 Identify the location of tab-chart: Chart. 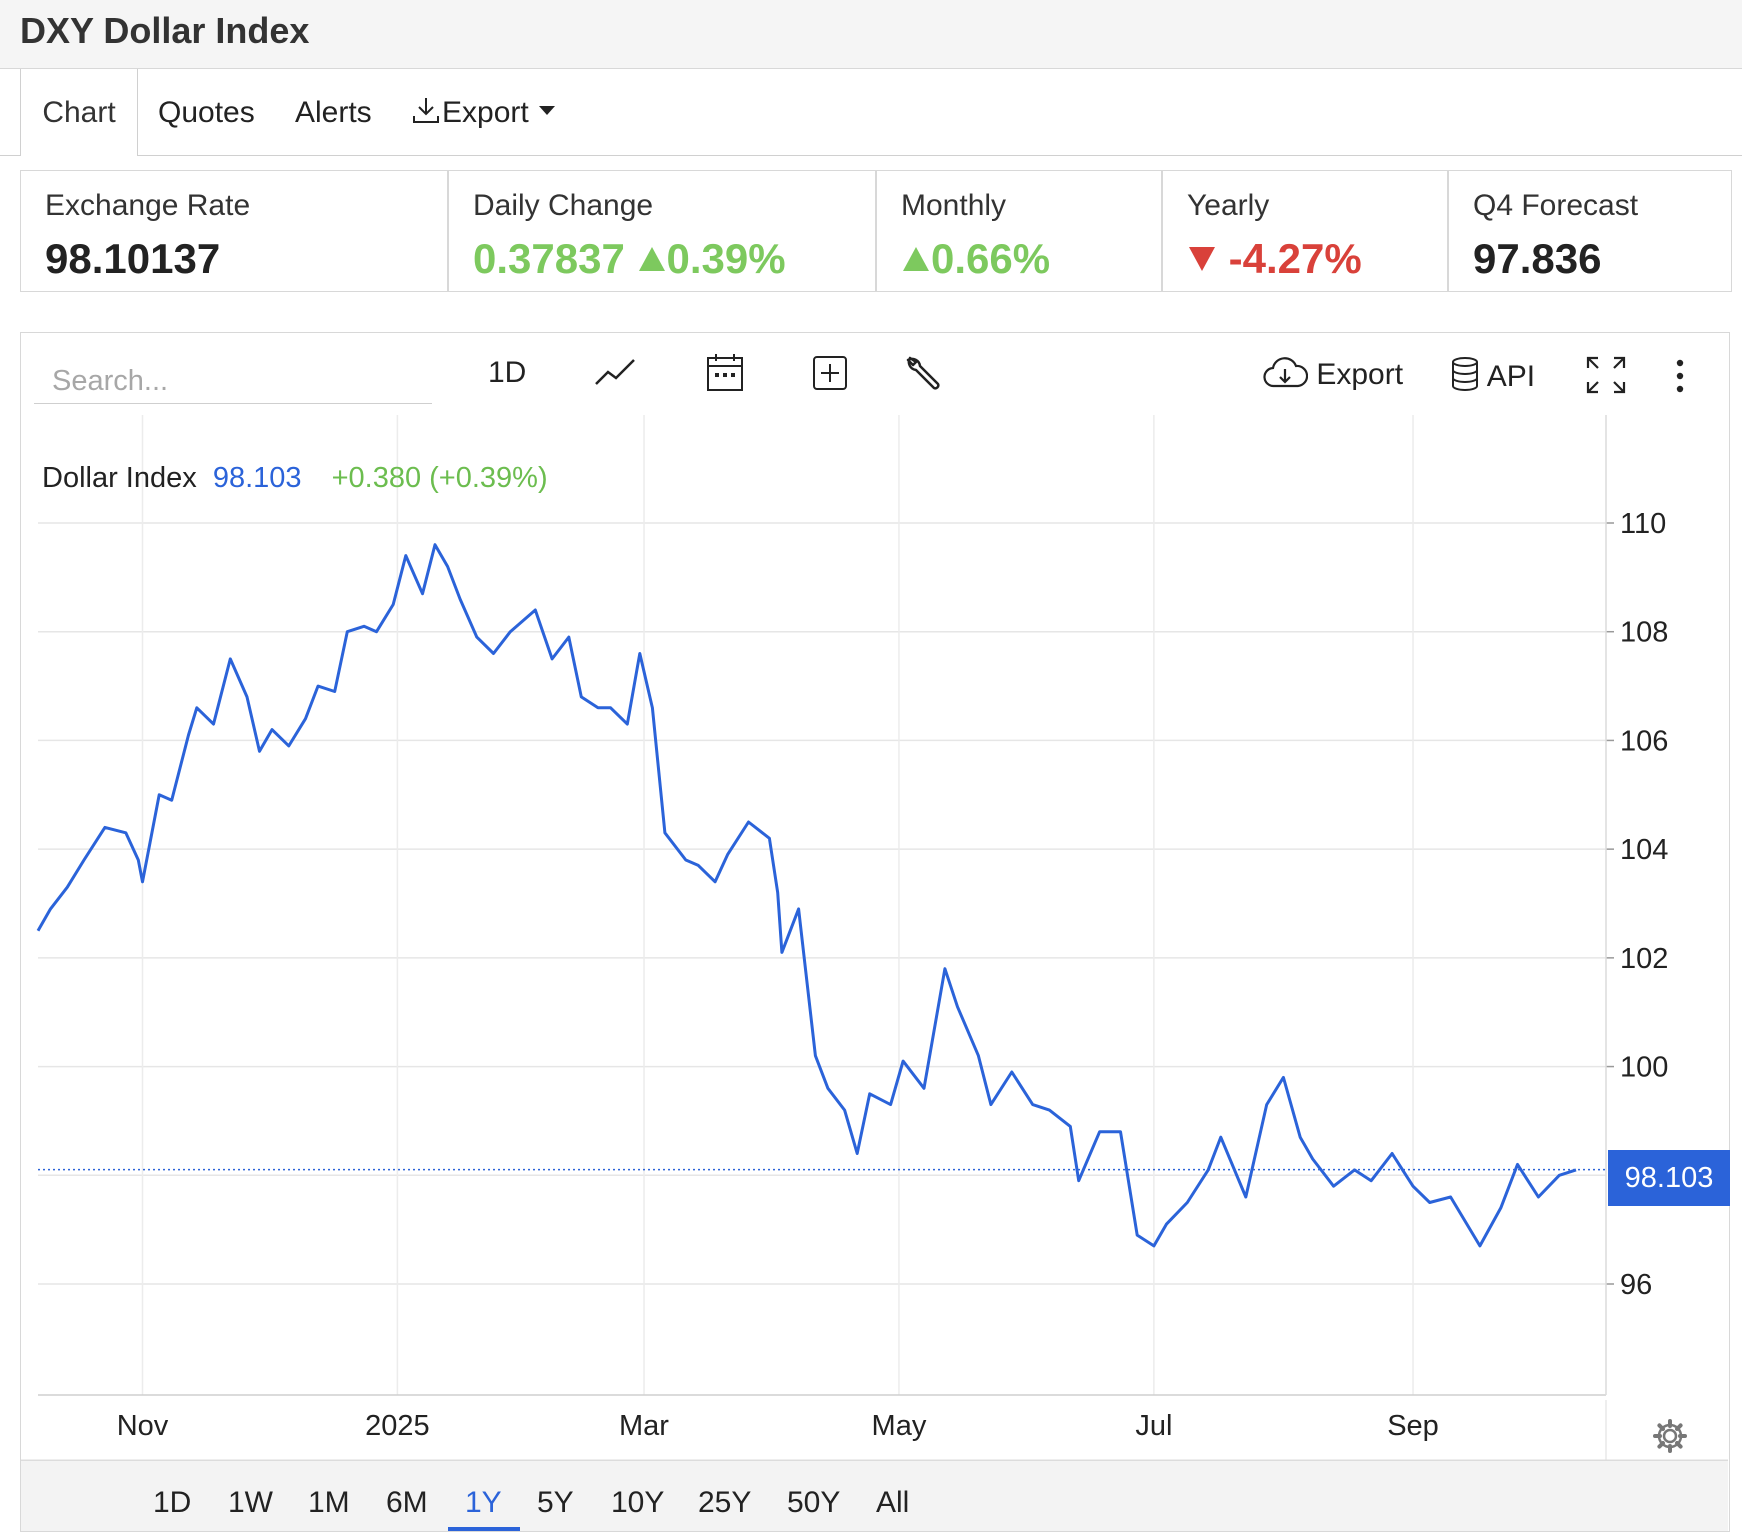
(79, 112).